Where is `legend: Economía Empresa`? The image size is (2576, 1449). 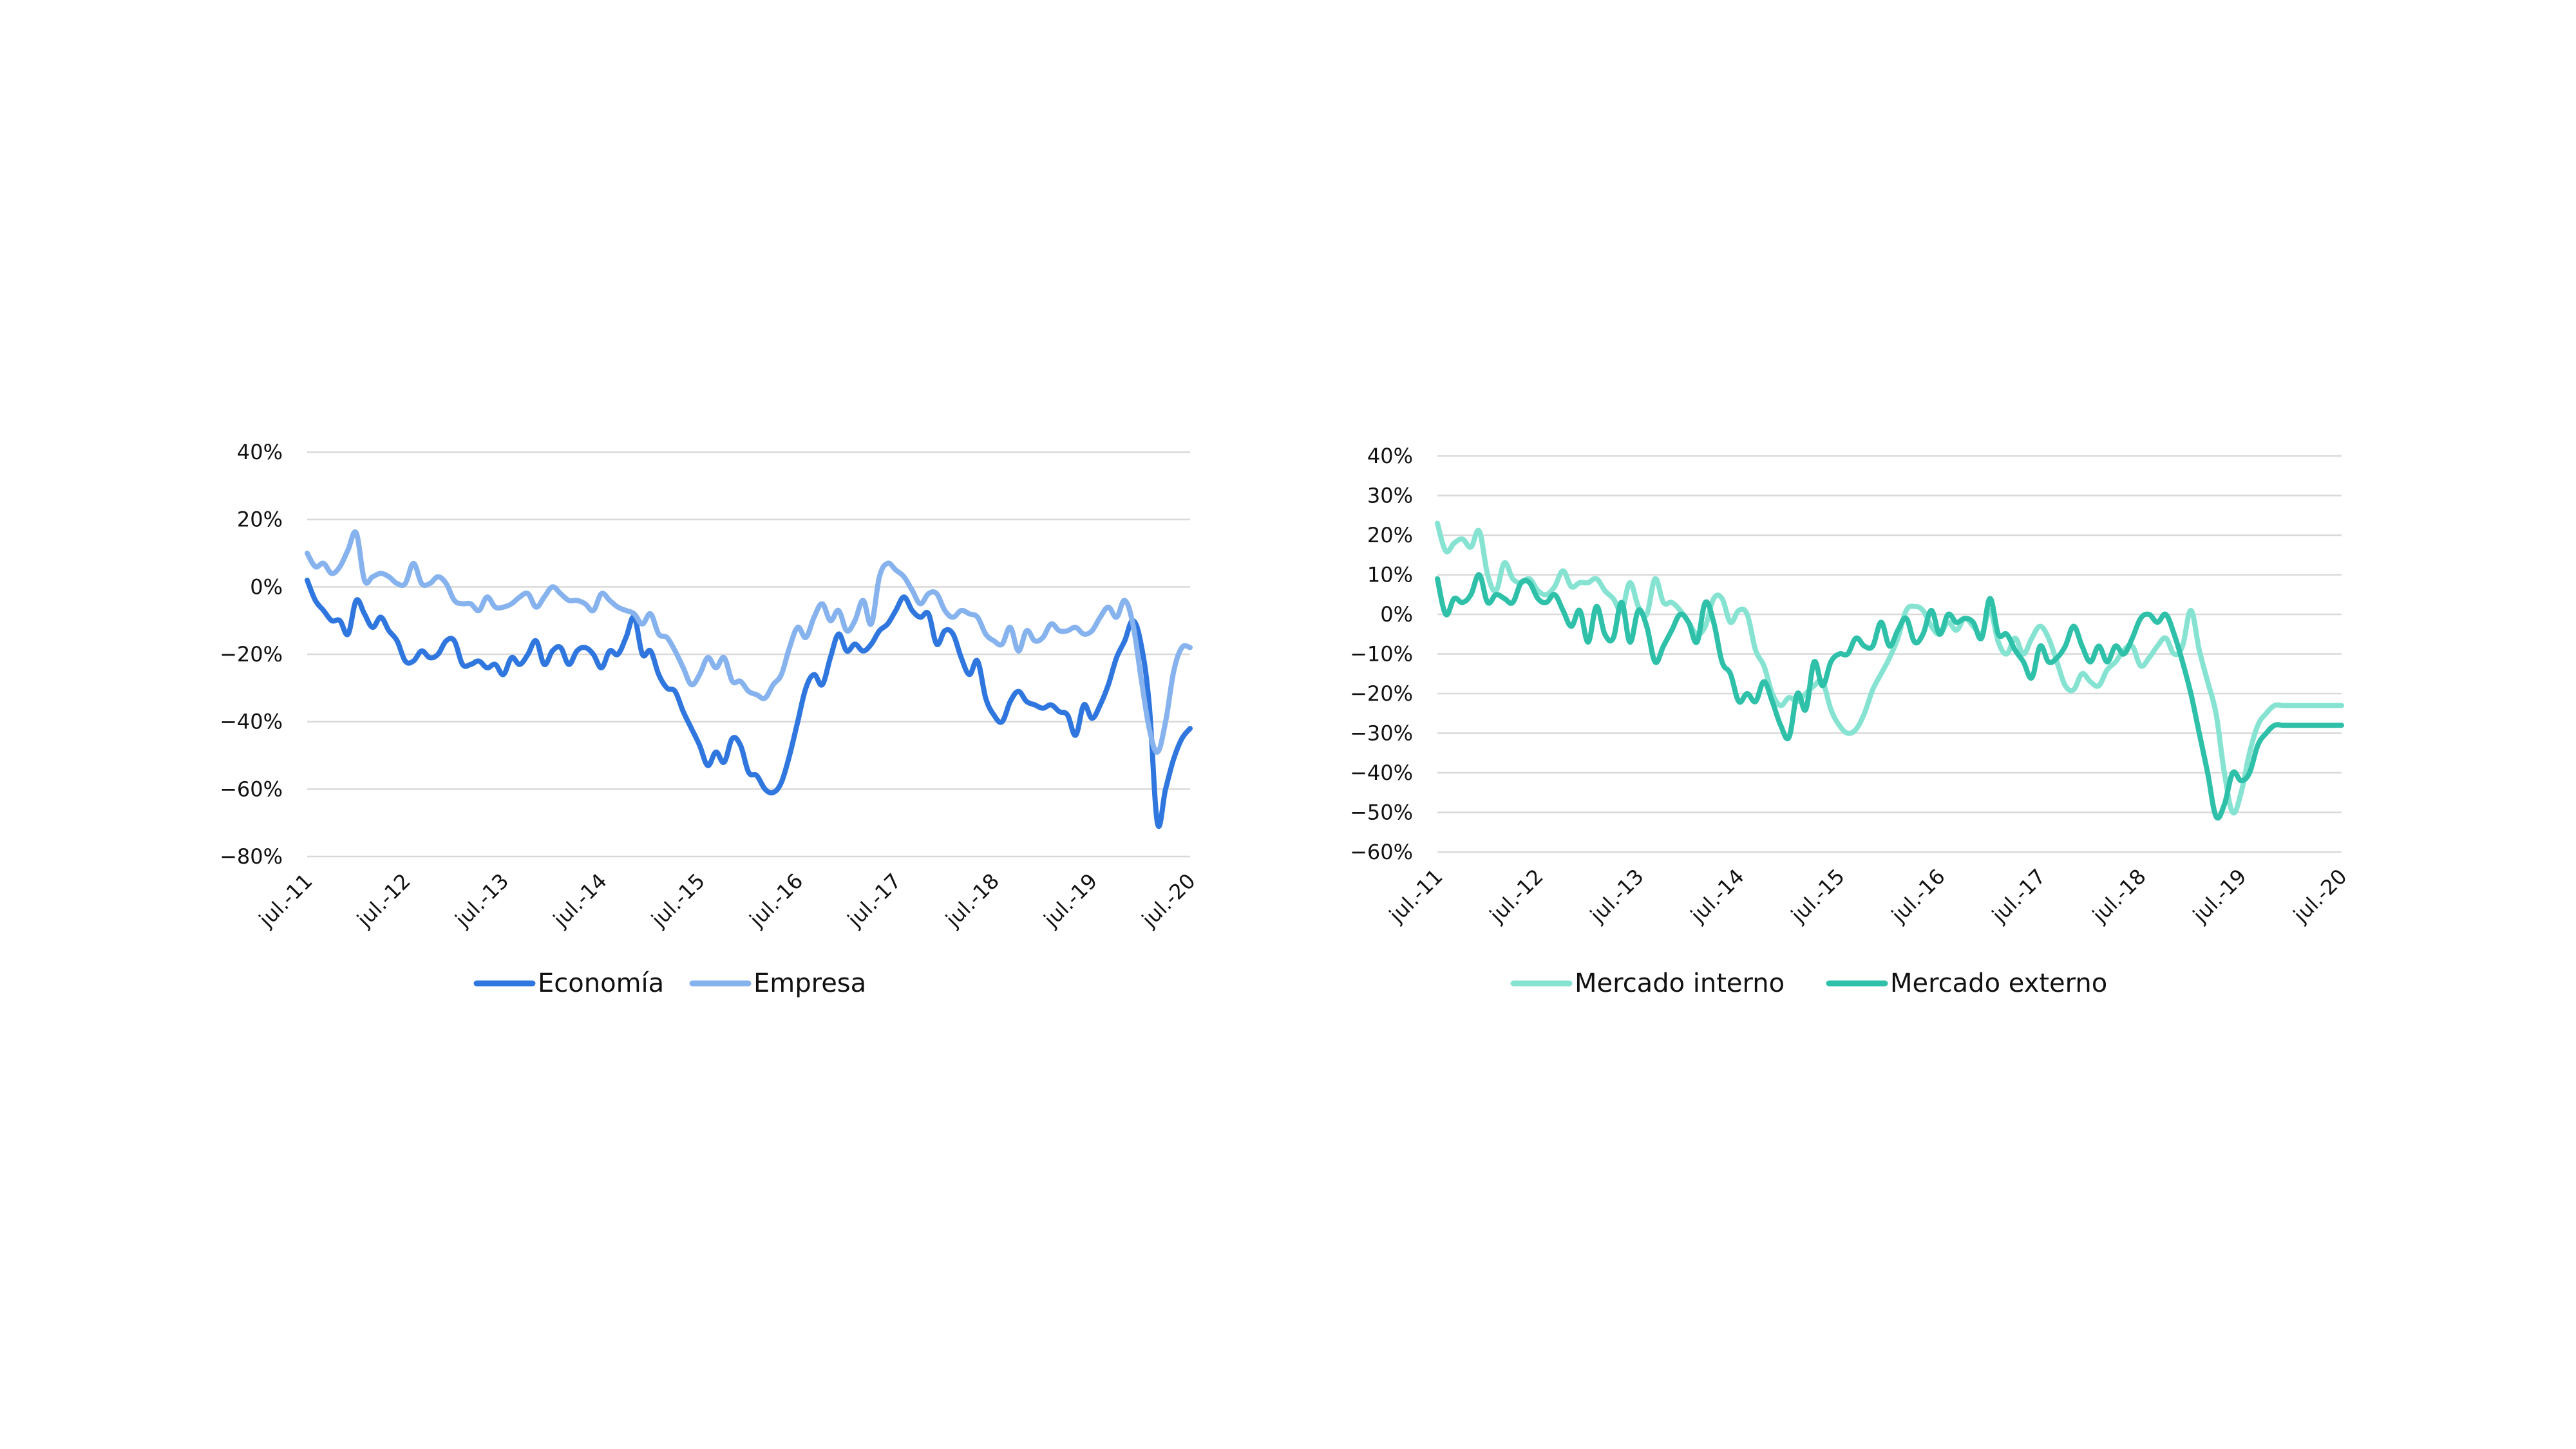
legend: Economía Empresa is located at coordinates (669, 983).